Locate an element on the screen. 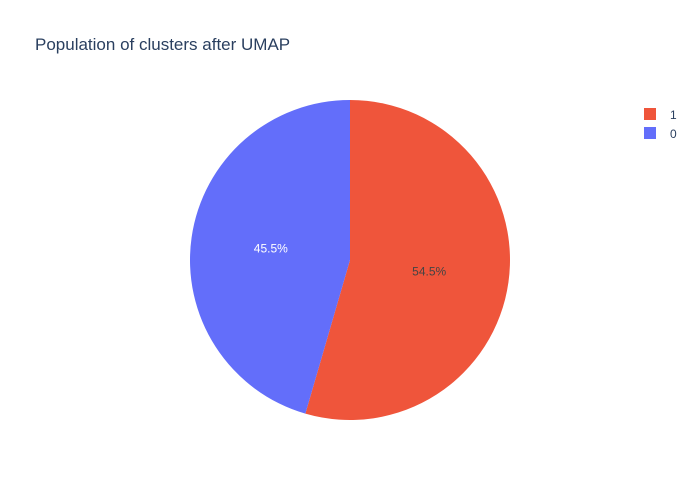 The image size is (700, 500). pie-slice-labels: 54.5% 45.5% is located at coordinates (350, 260).